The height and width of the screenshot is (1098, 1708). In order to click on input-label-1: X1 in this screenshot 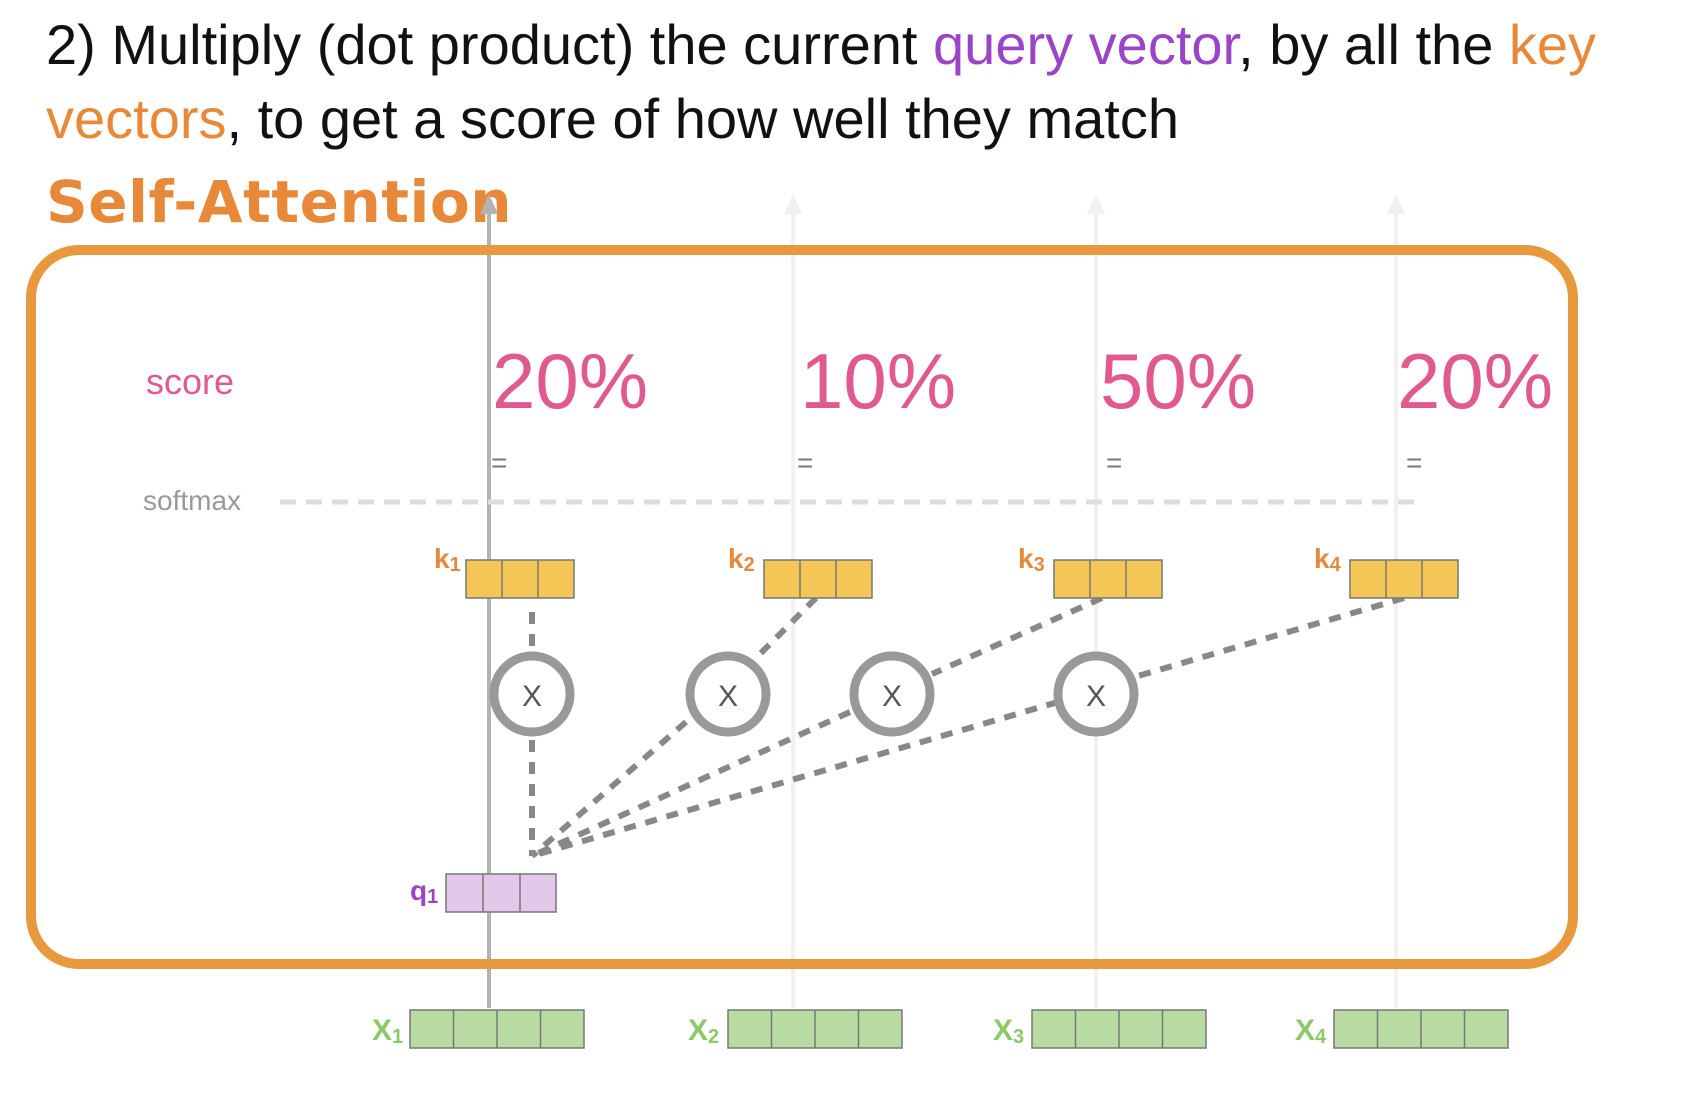, I will do `click(387, 1031)`.